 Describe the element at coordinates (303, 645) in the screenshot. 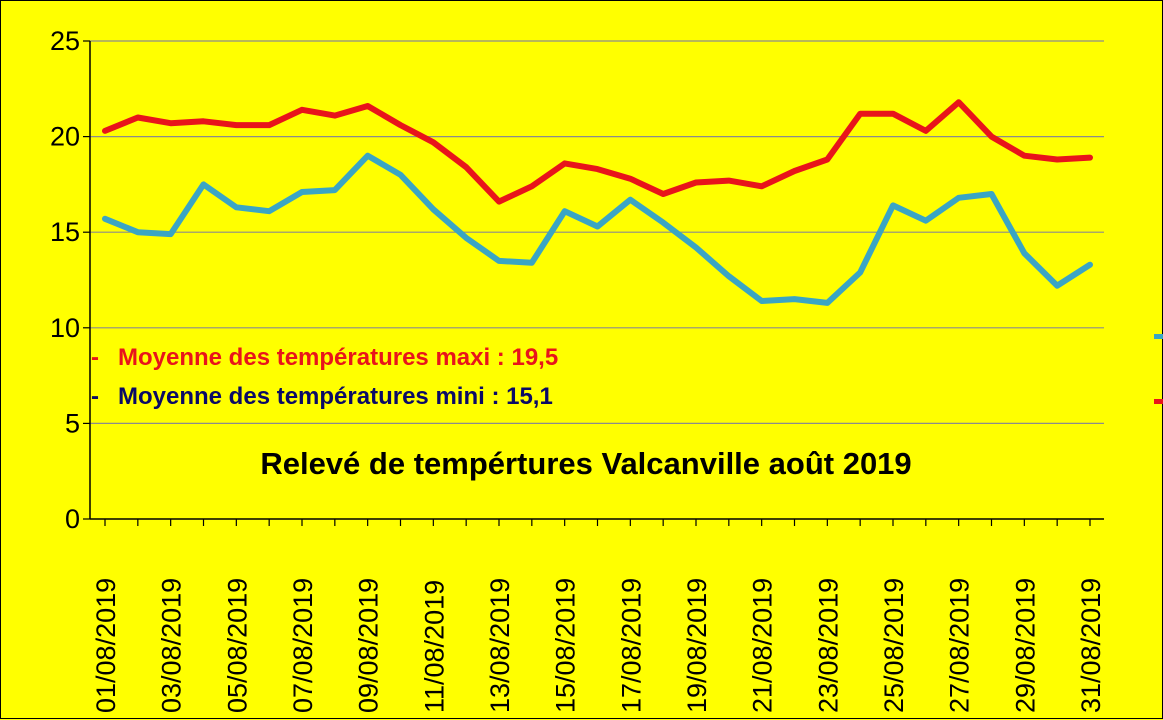

I see `x-tick-label: 07/08/2019` at that location.